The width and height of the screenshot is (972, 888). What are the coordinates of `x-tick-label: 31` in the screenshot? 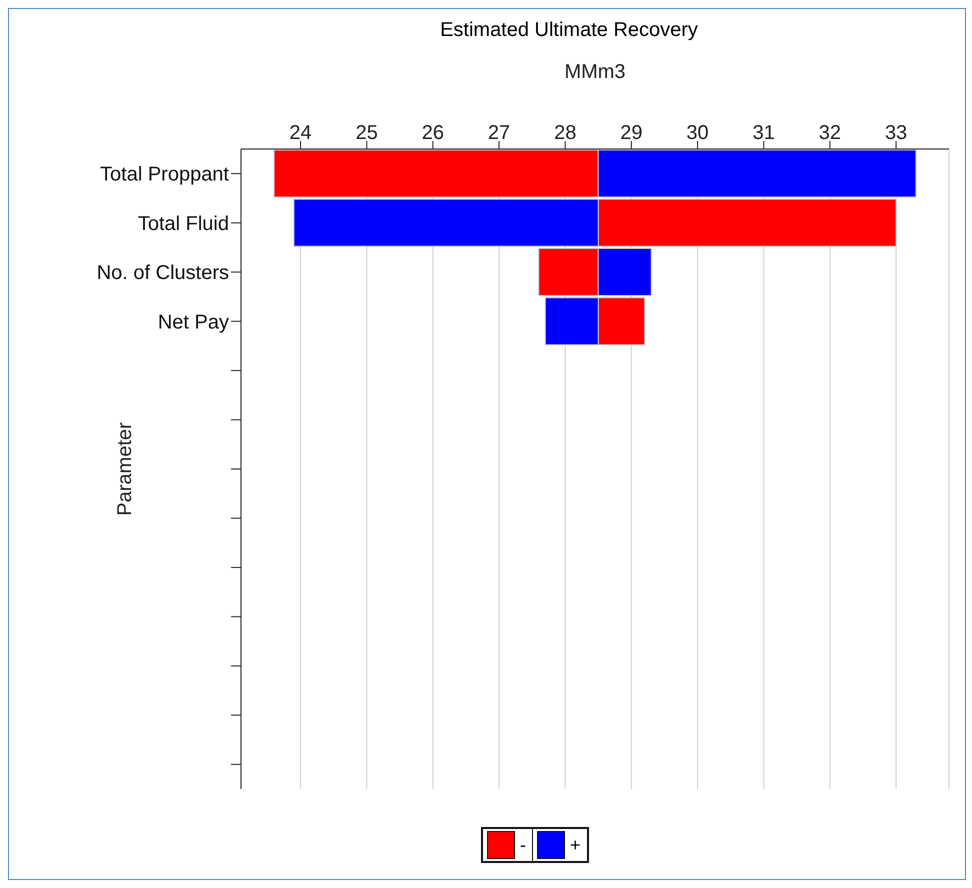 It's located at (763, 133).